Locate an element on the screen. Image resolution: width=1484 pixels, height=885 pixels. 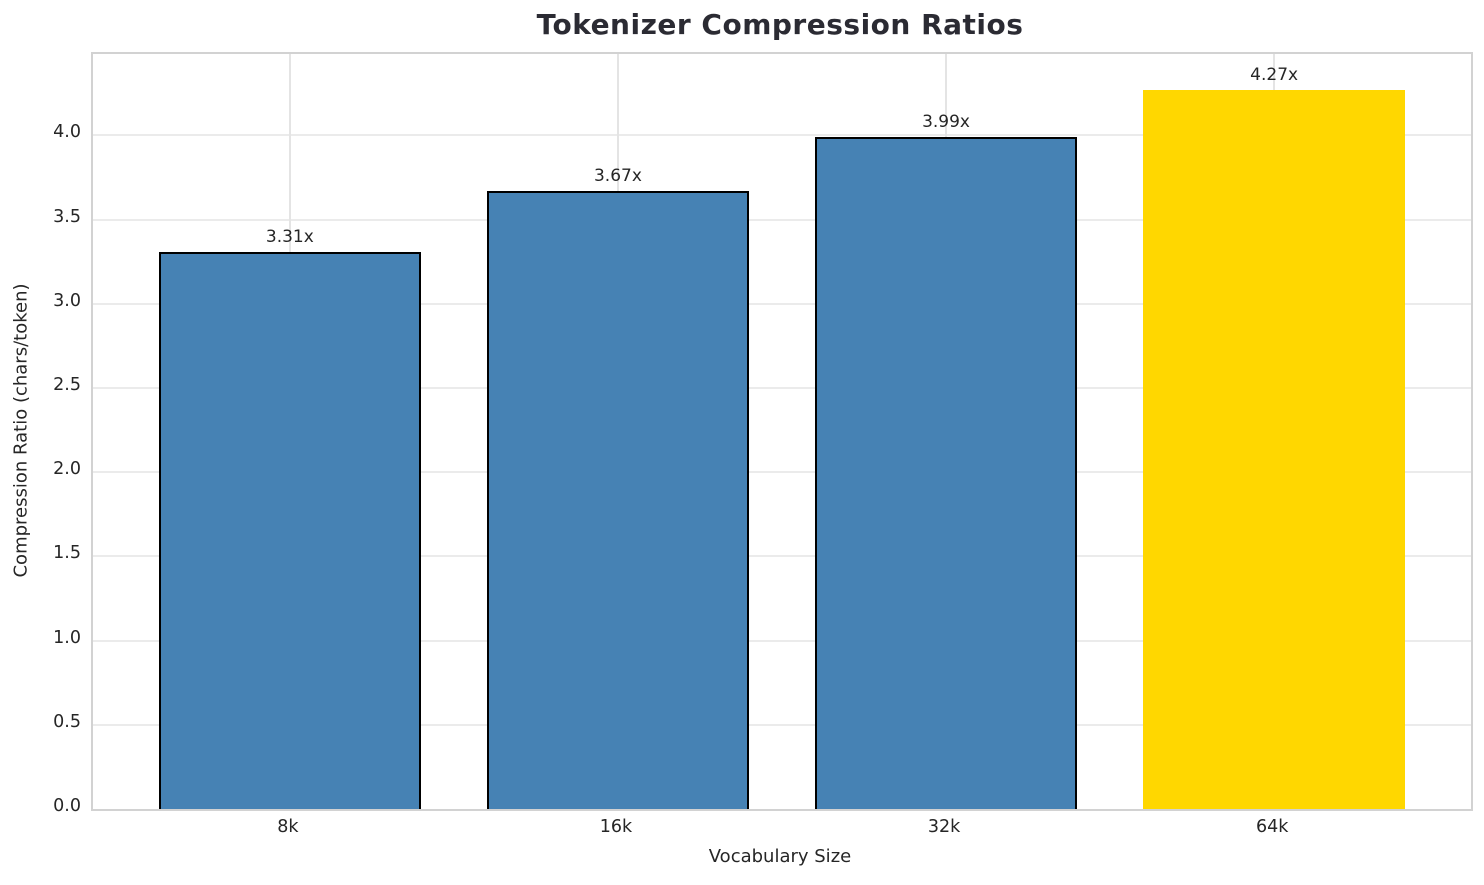
y-tick-label: 0.5 is located at coordinates (67, 721).